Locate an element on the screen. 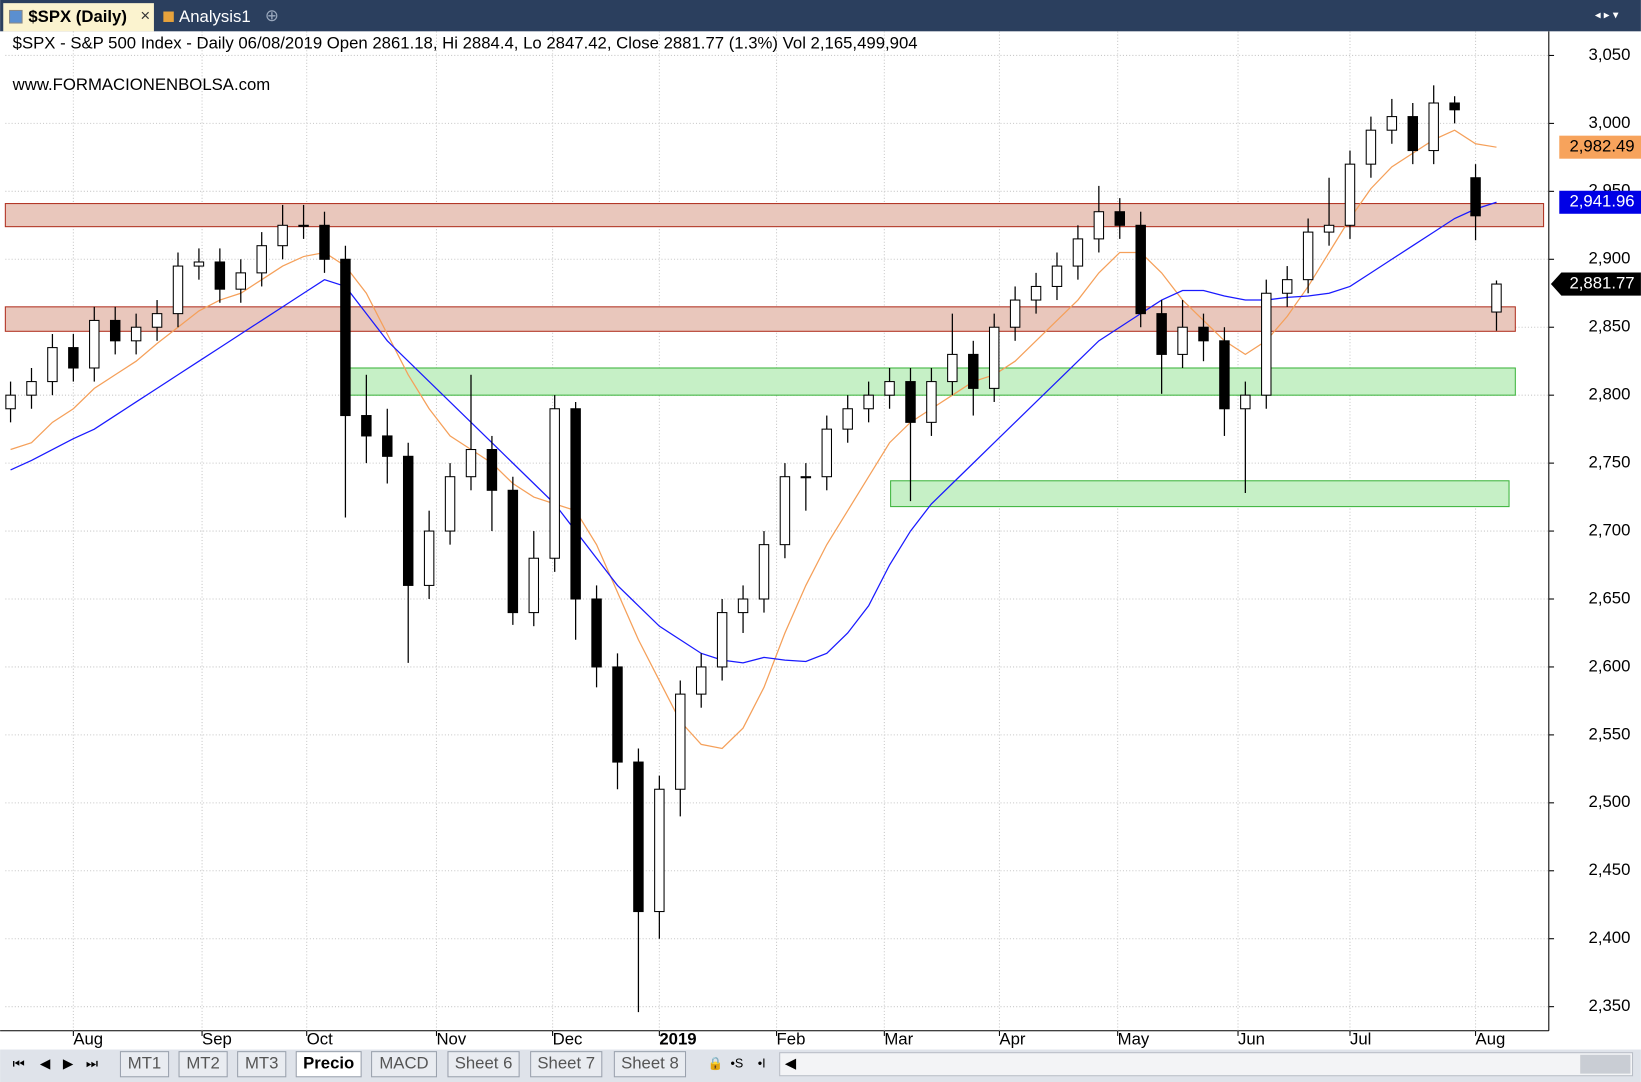 This screenshot has height=1082, width=1641. y-tick-label: 2,750 is located at coordinates (1610, 462).